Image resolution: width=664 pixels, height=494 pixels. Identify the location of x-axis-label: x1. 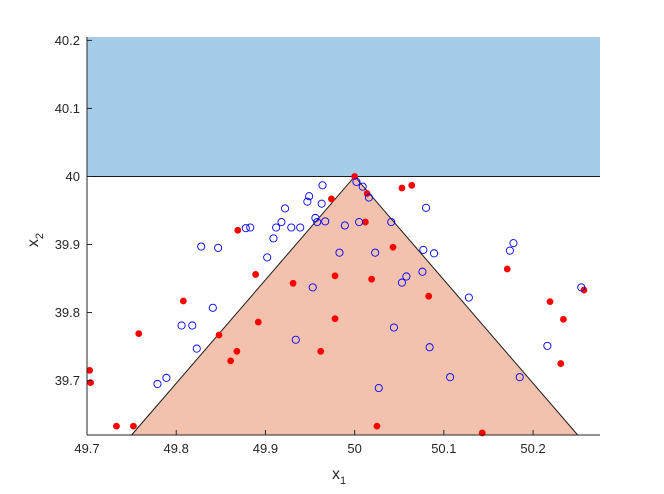
(339, 476).